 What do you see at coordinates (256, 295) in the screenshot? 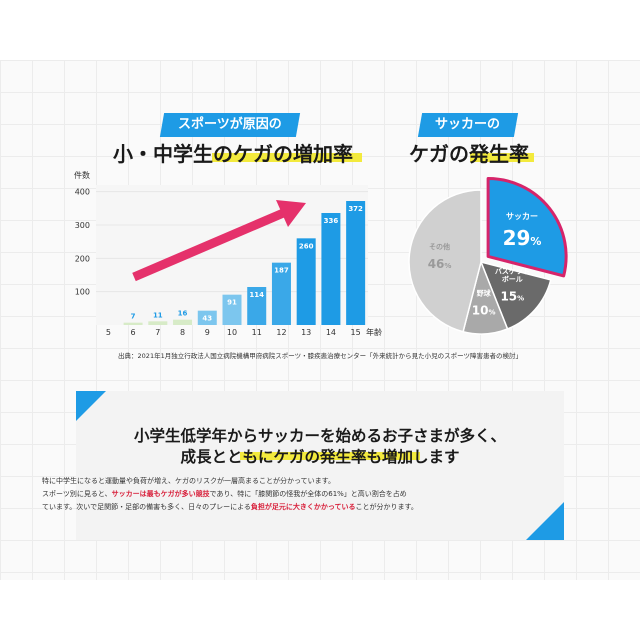
I see `bar-value-label: 114` at bounding box center [256, 295].